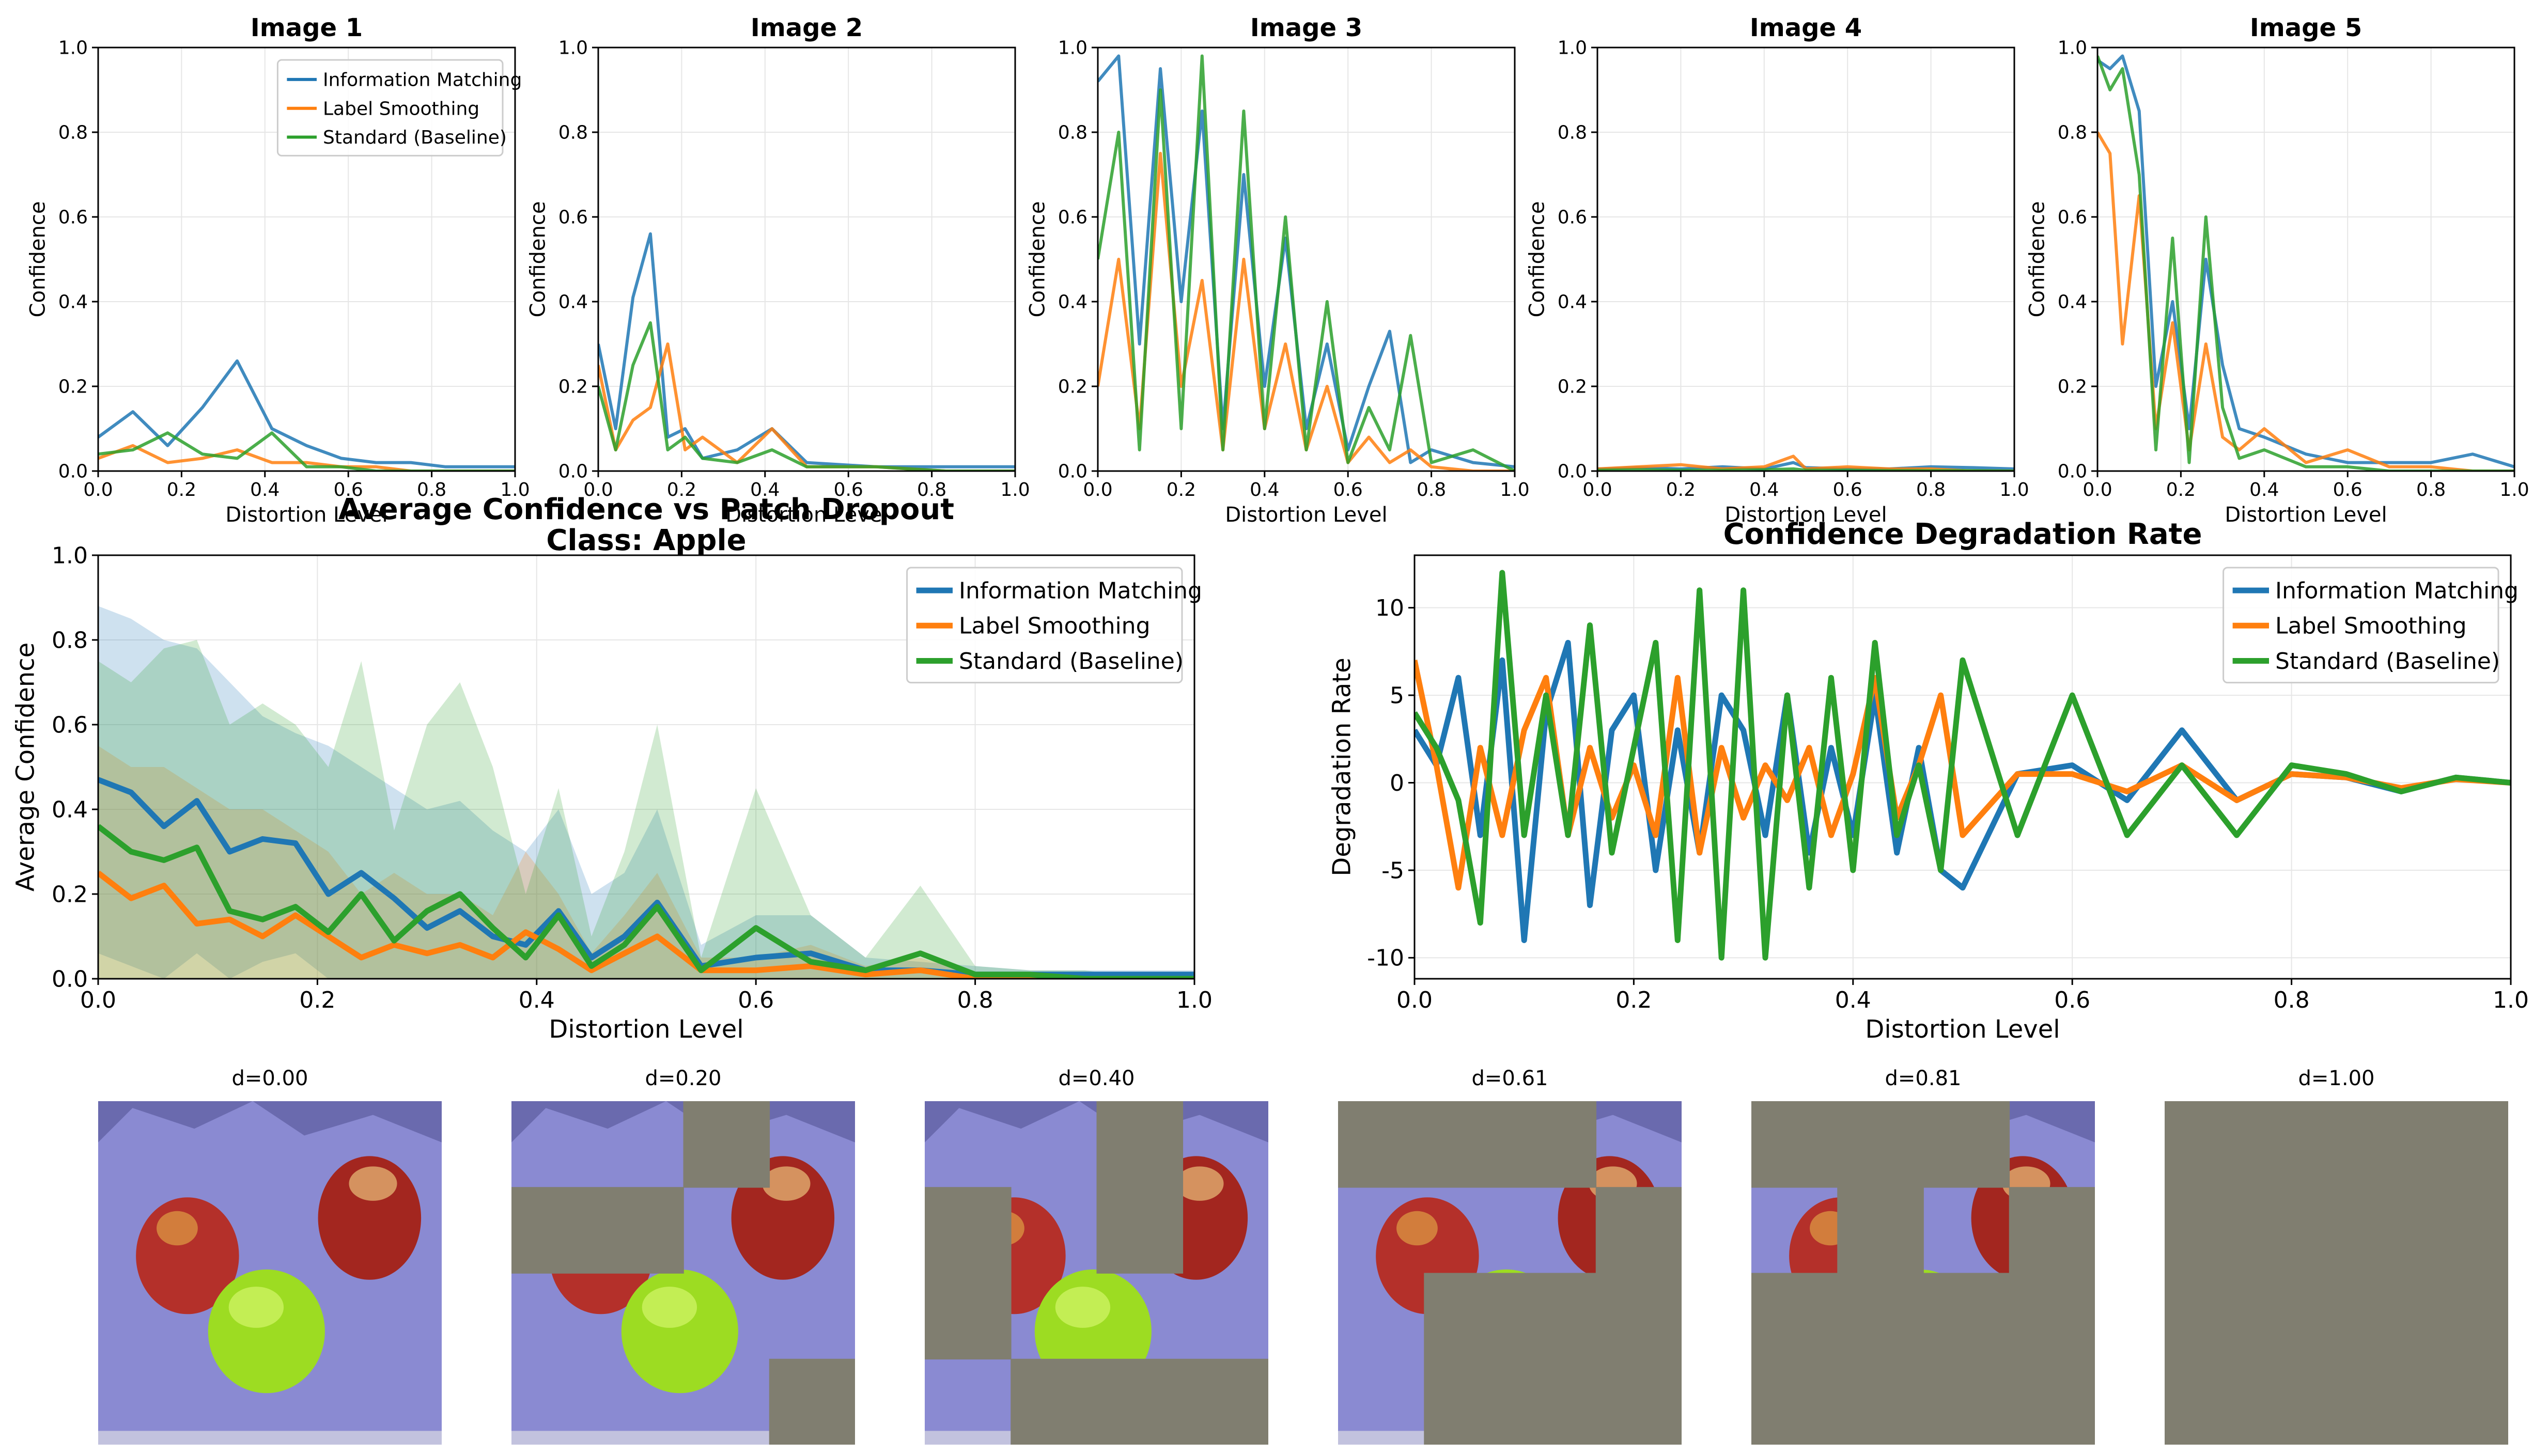 This screenshot has width=2533, height=1456. Describe the element at coordinates (646, 862) in the screenshot. I see `confidence-band` at that location.